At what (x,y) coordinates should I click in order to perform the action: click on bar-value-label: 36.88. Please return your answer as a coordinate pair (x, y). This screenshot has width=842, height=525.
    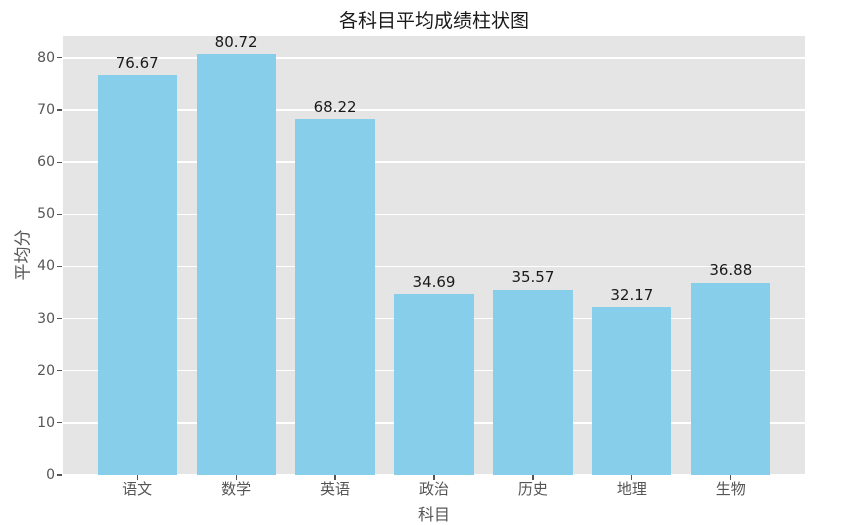
    Looking at the image, I should click on (731, 270).